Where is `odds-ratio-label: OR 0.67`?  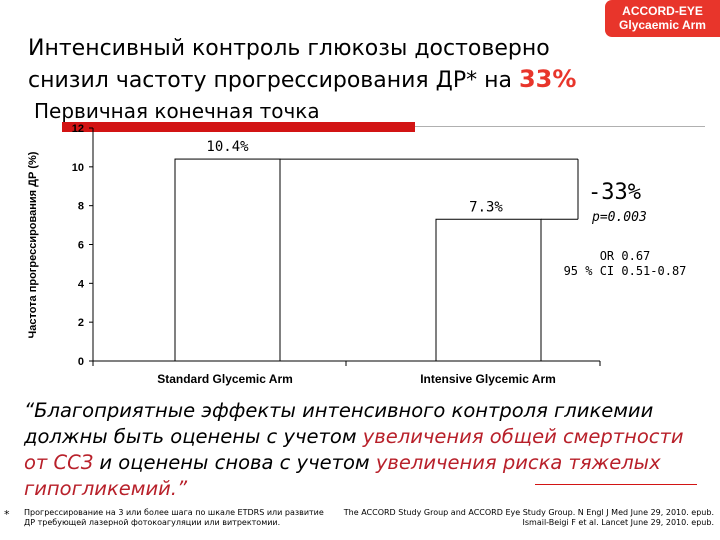 odds-ratio-label: OR 0.67 is located at coordinates (625, 256).